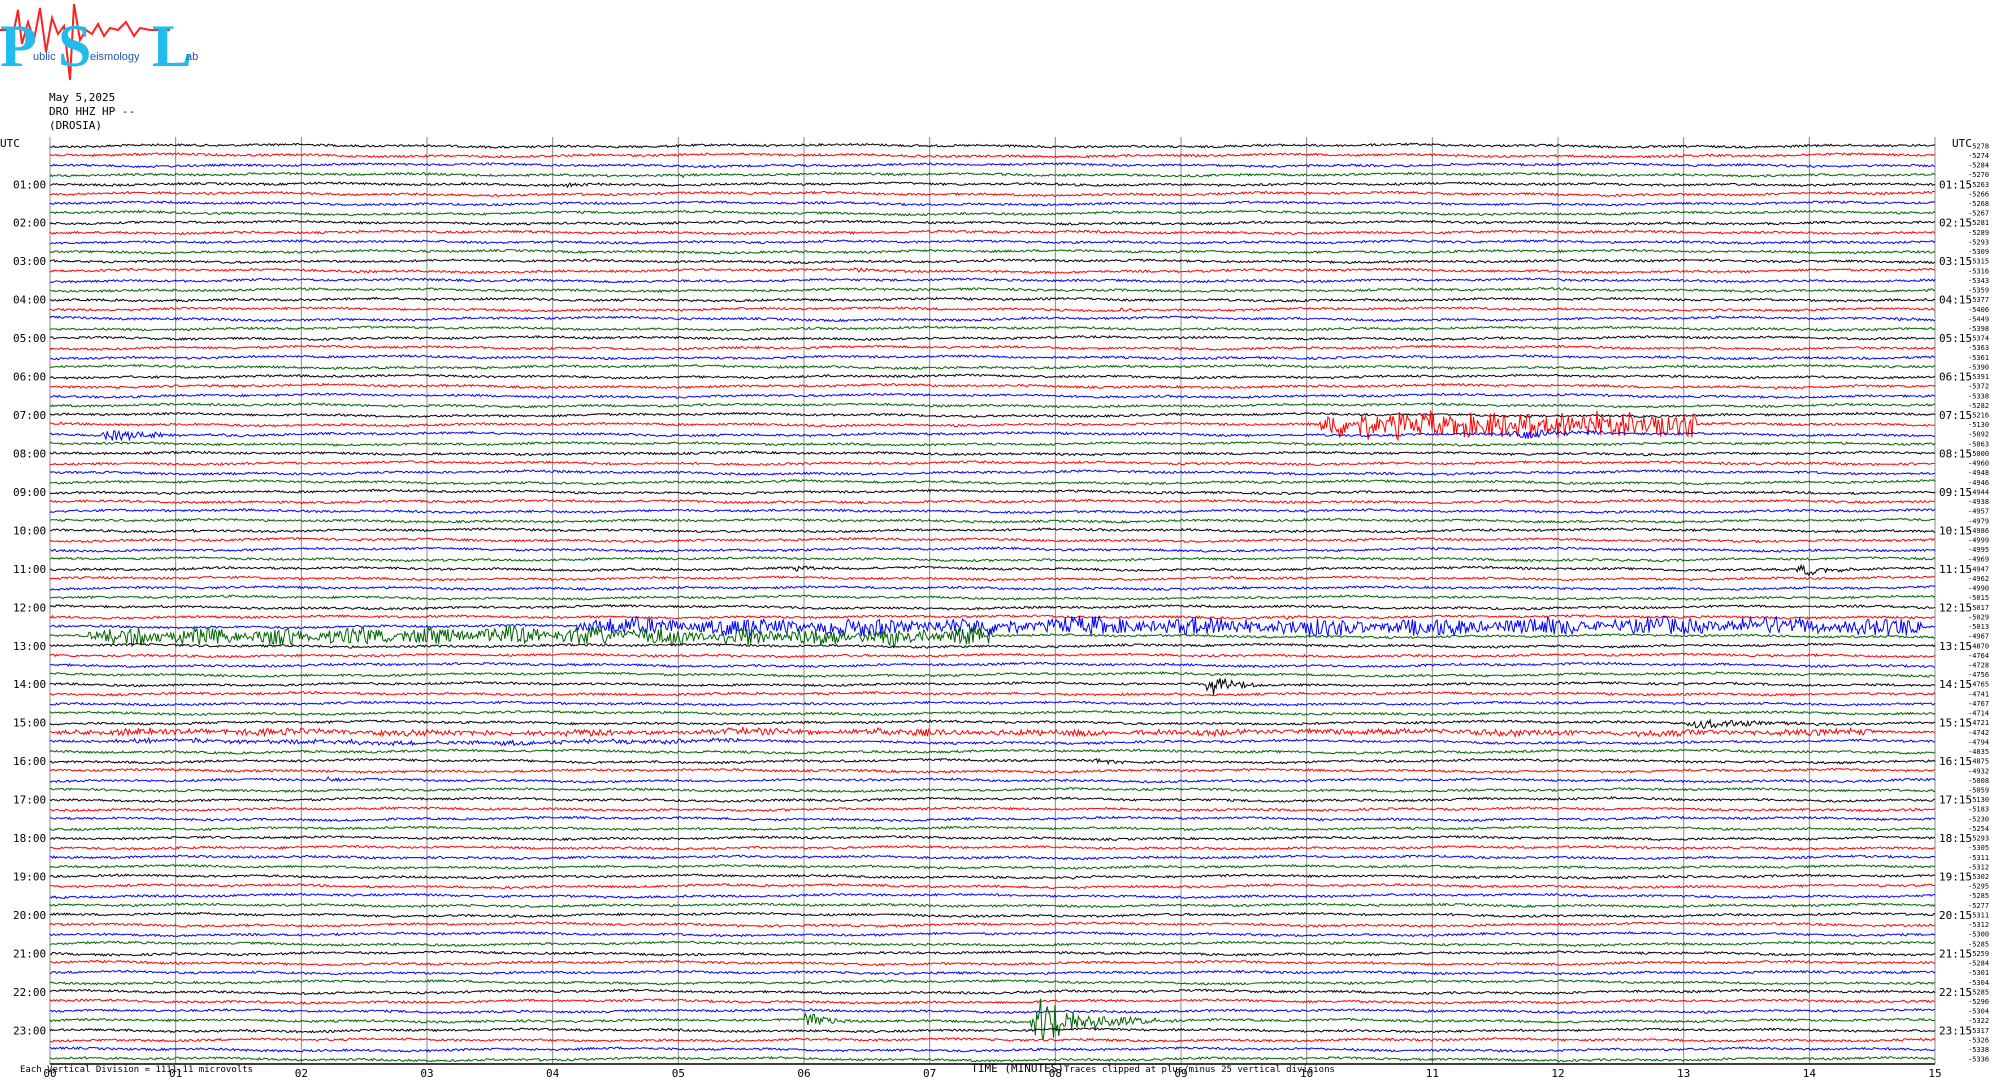 This screenshot has width=2010, height=1080. What do you see at coordinates (1978, 944) in the screenshot?
I see `offset-label-83: -5285` at bounding box center [1978, 944].